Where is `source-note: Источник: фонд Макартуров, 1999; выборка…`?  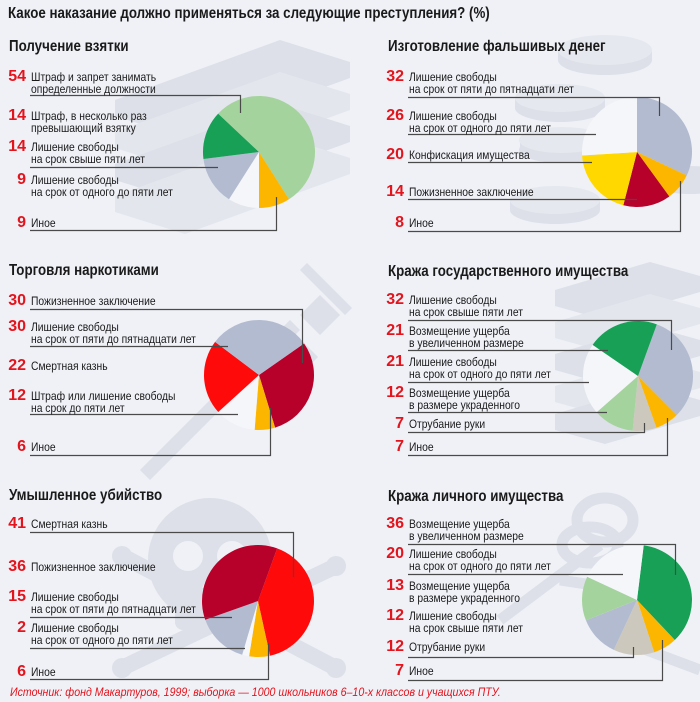 source-note: Источник: фонд Макартуров, 1999; выборка… is located at coordinates (255, 692).